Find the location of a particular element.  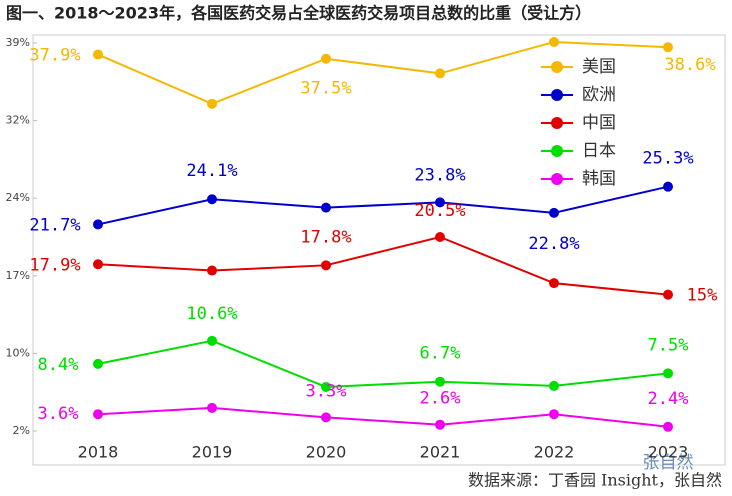

y-tick-label: 17% is located at coordinates (18, 275).